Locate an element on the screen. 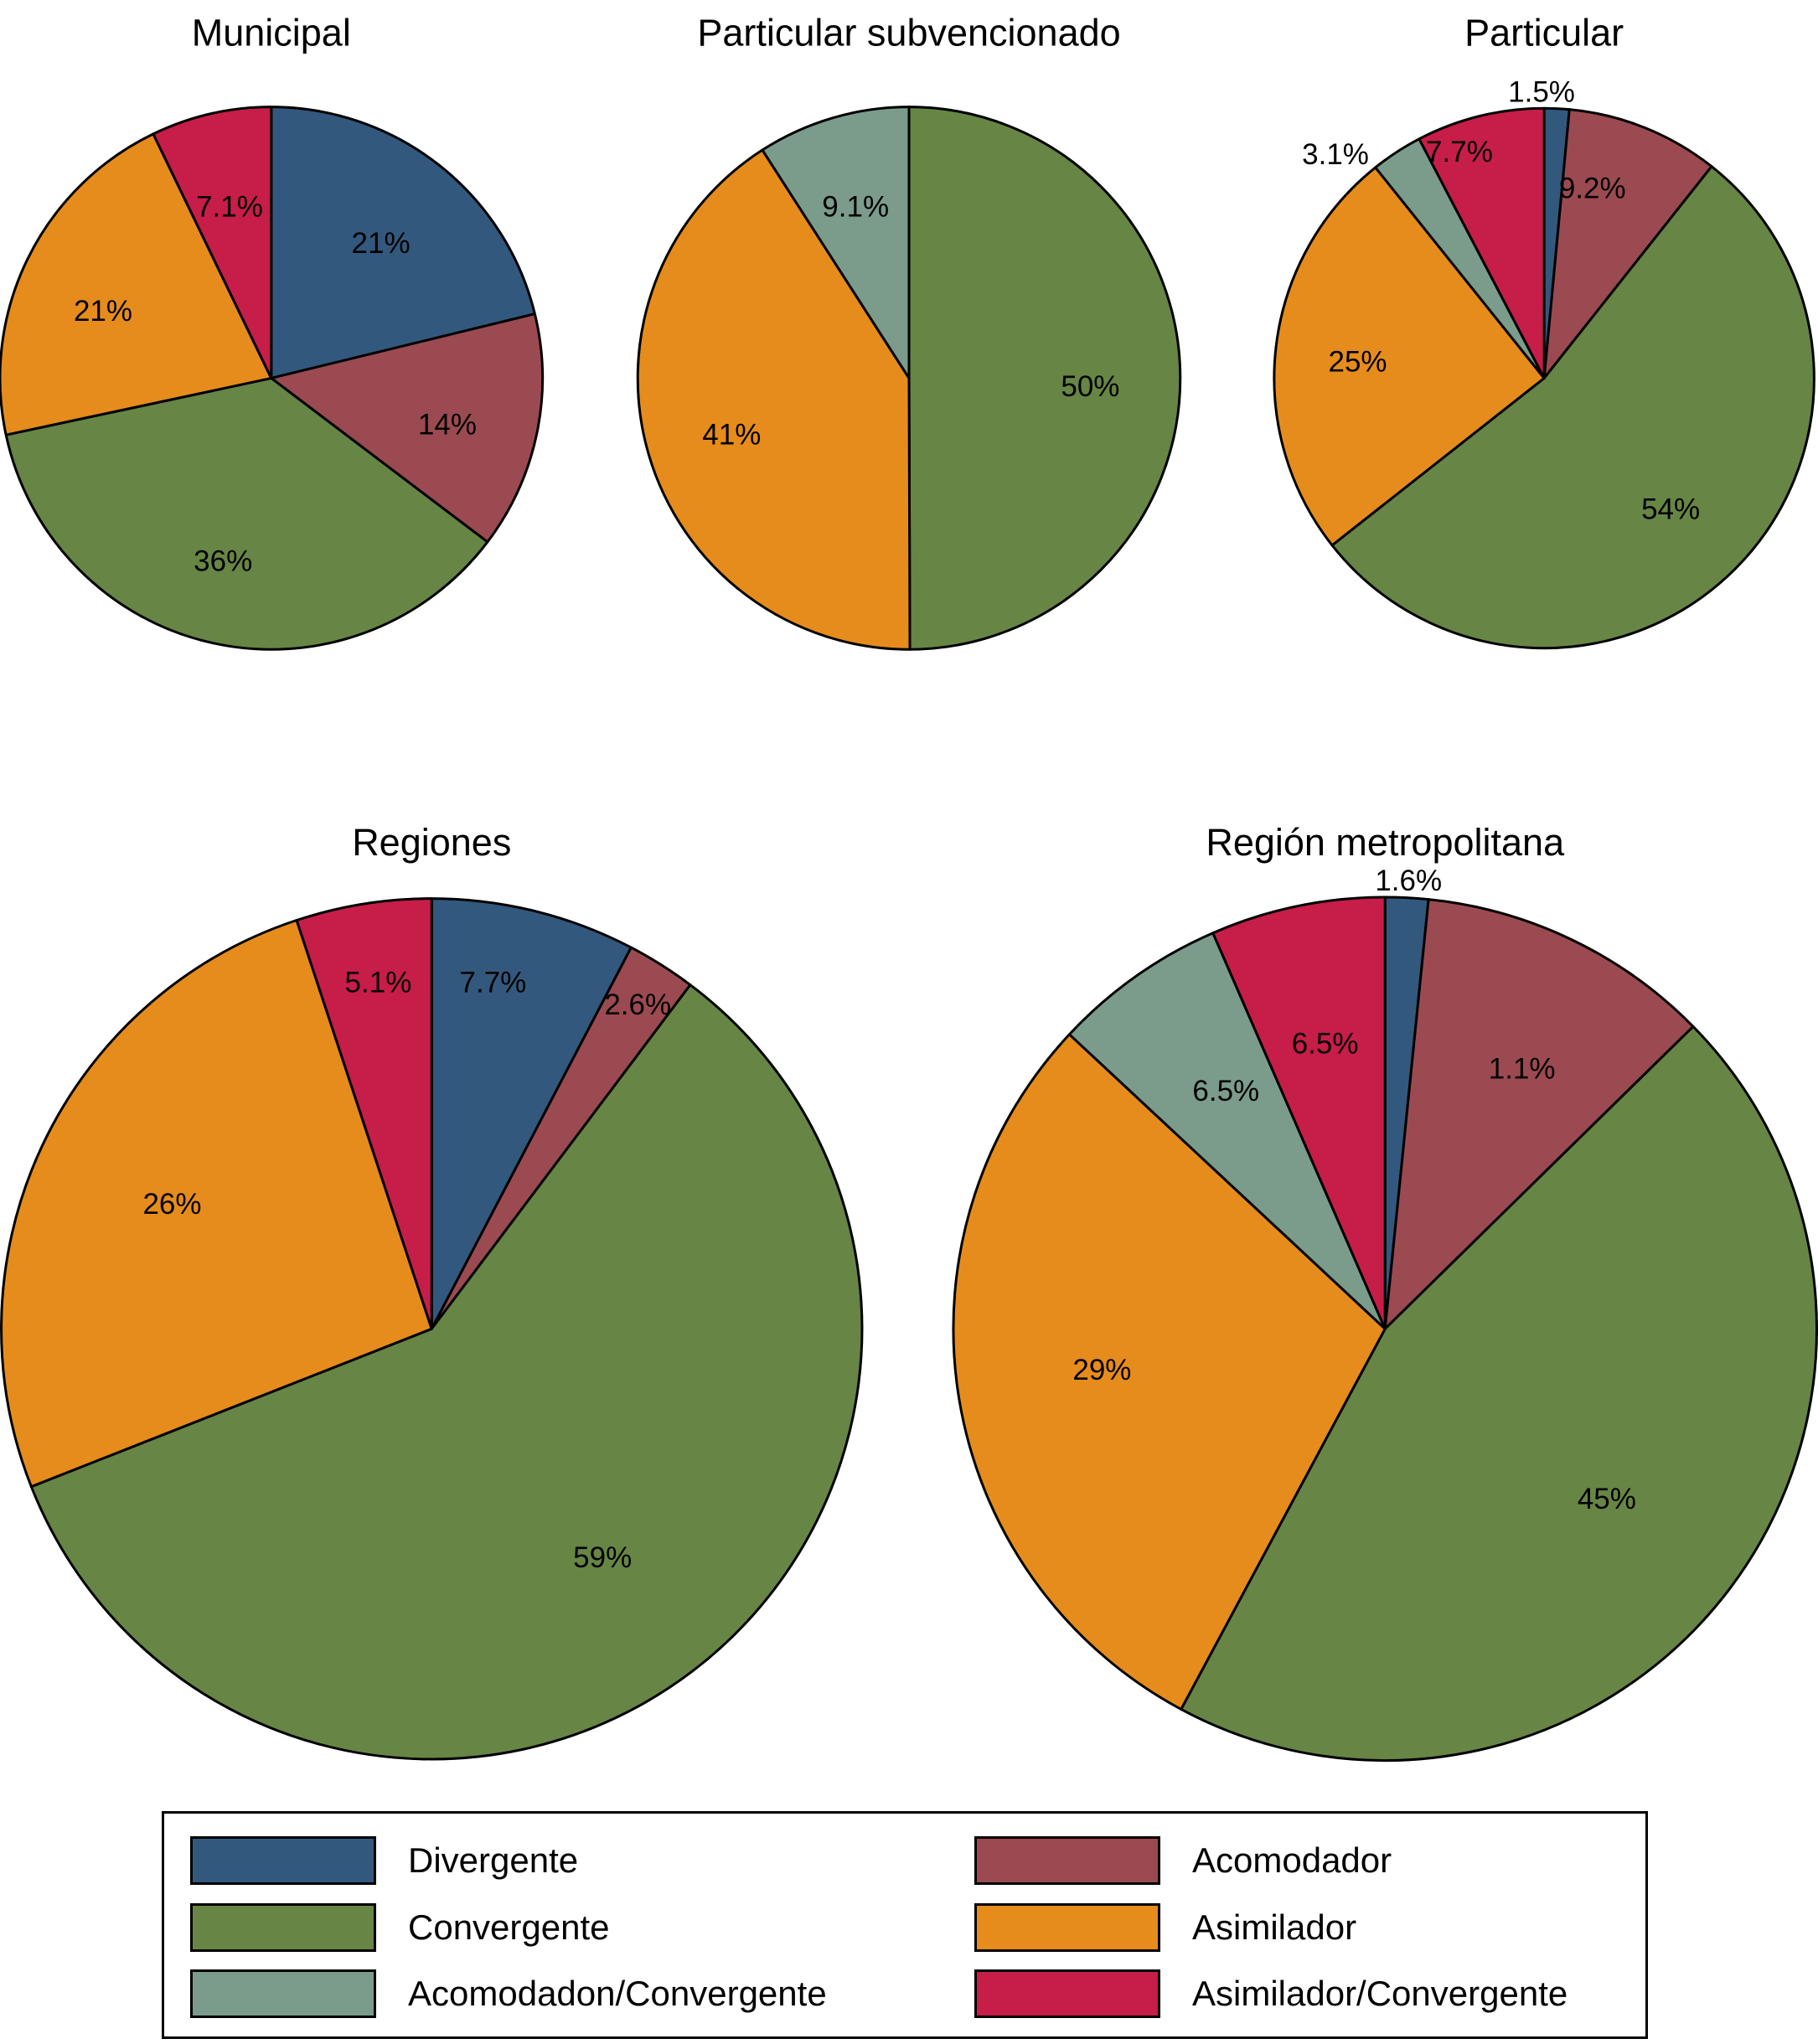 The height and width of the screenshot is (2044, 1818). data-label: 54% is located at coordinates (1671, 509).